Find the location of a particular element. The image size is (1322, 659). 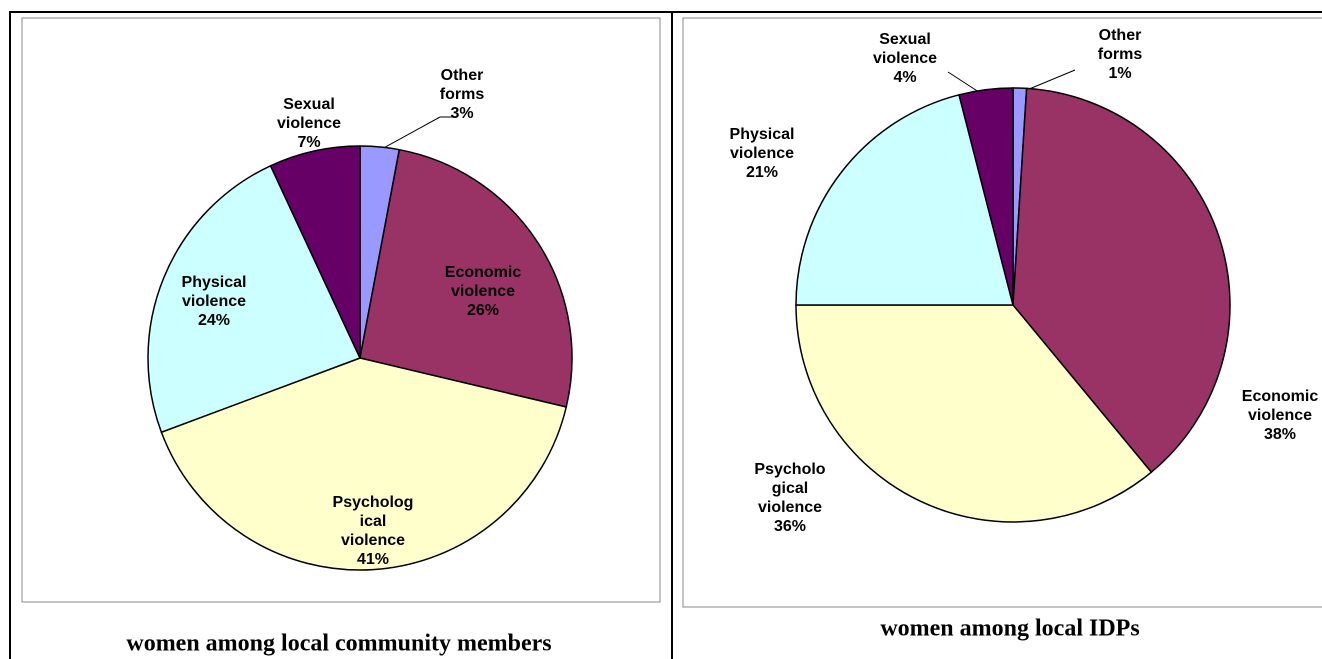

slice-label: Psycholo is located at coordinates (789, 469).